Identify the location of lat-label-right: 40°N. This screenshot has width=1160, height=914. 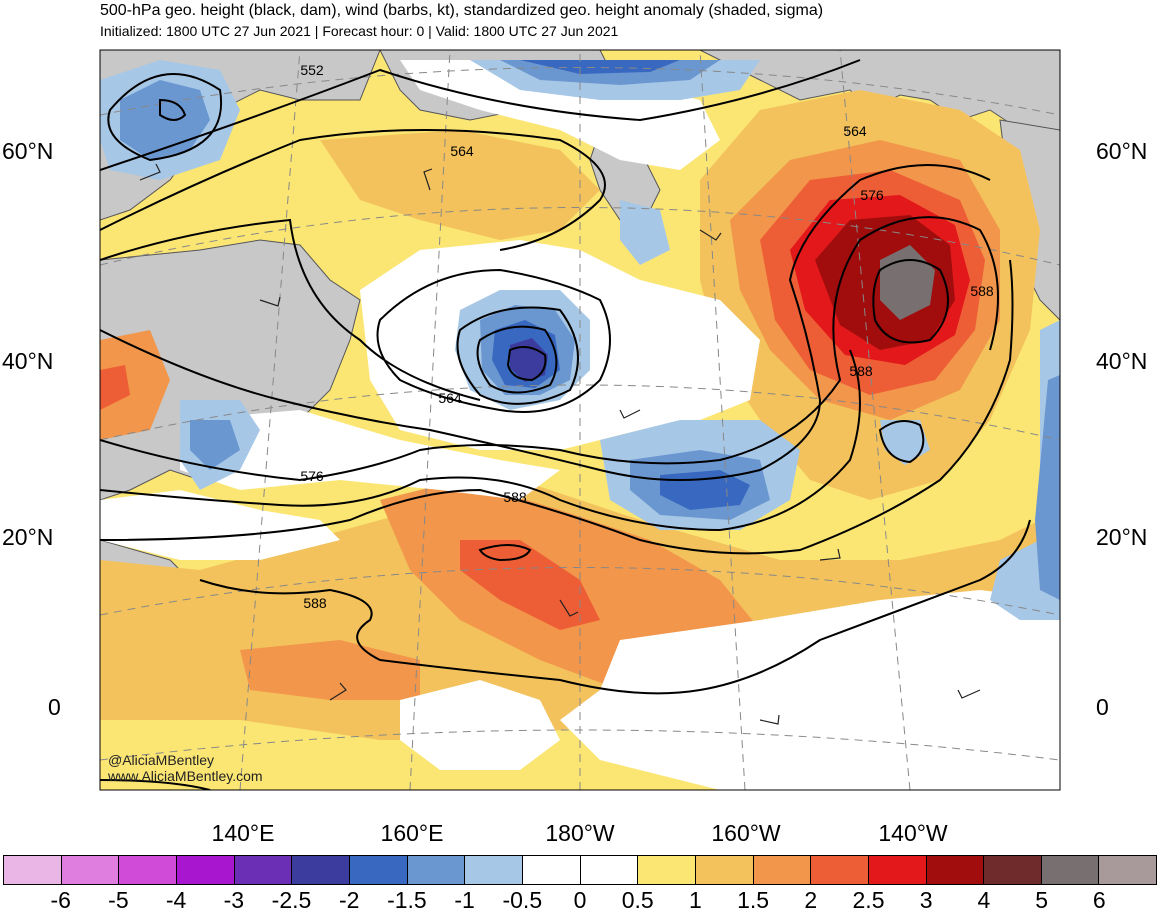
(1122, 361).